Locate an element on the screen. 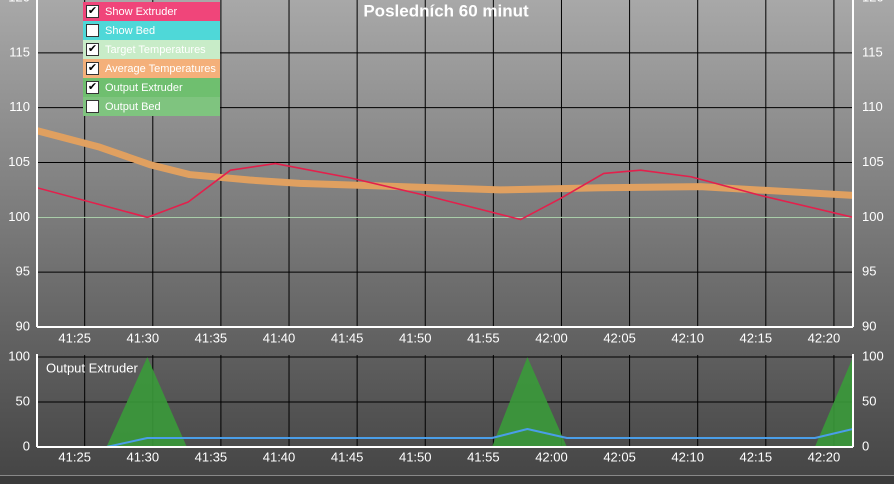  legend-label: Output Extruder is located at coordinates (144, 87).